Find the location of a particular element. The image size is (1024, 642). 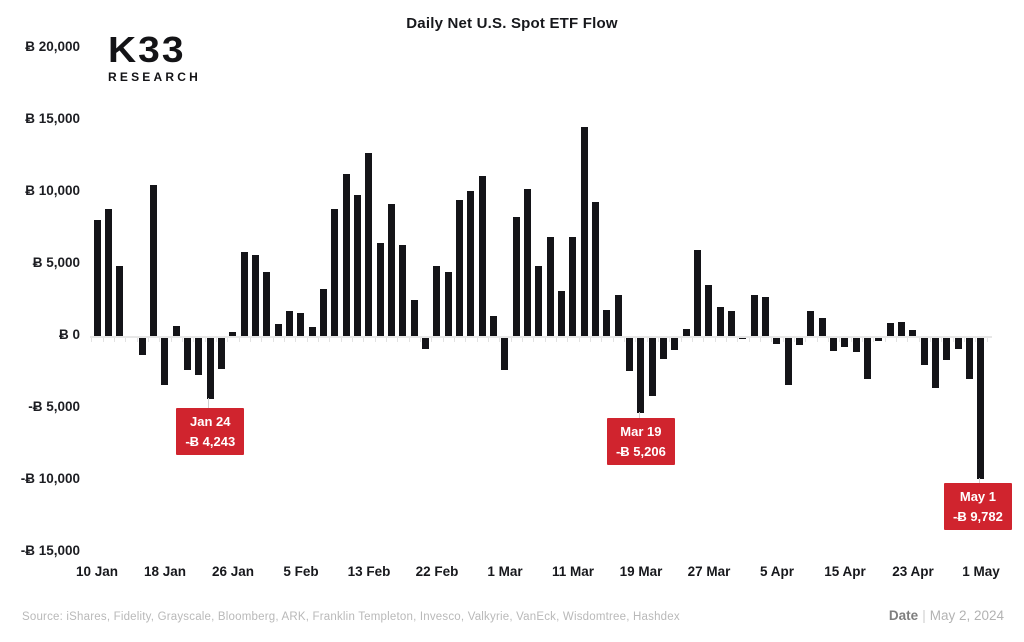

bar-23-jan is located at coordinates (199, 357).